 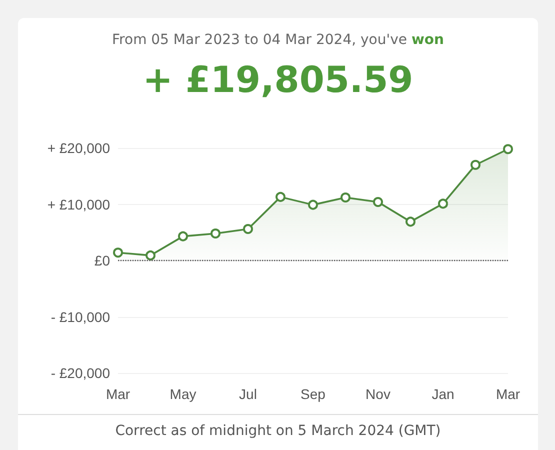 I want to click on y-tick-label: £0, so click(x=102, y=260).